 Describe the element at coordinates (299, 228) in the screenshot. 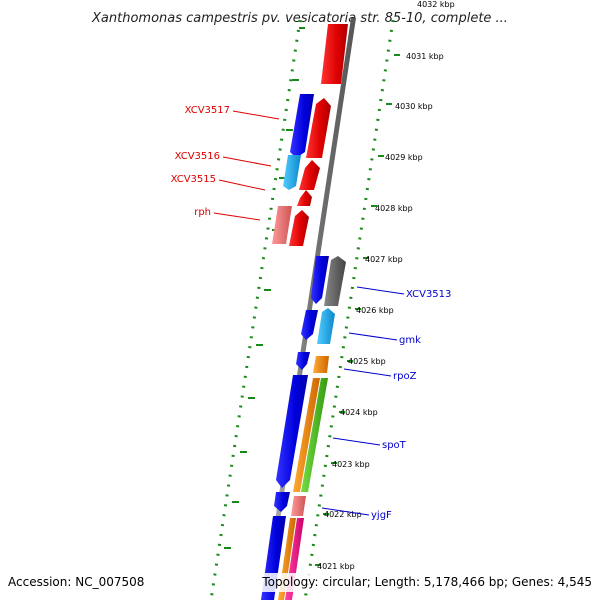

I see `gene-arrow-rph-region` at that location.